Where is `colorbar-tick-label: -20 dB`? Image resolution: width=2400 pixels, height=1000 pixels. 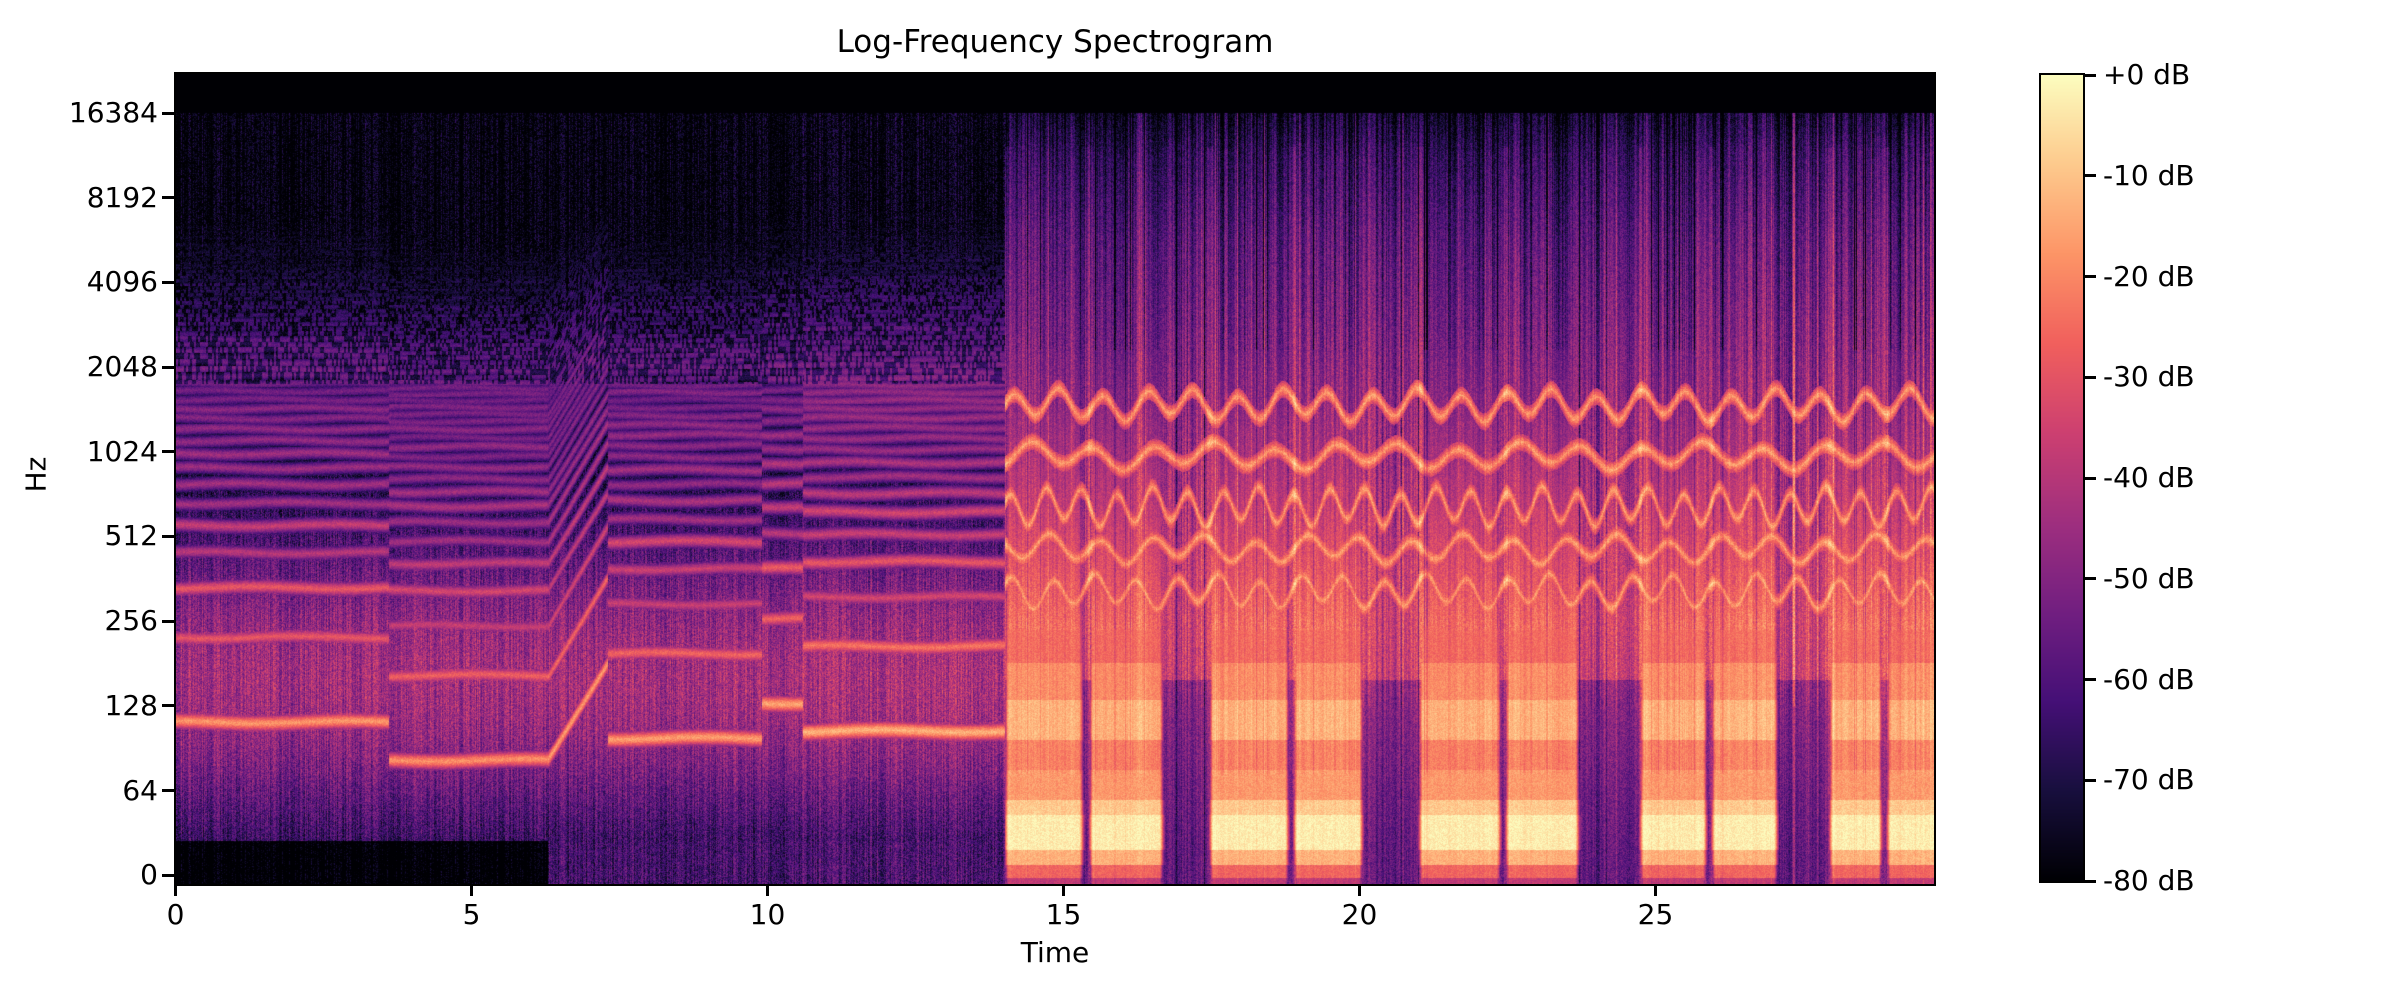
colorbar-tick-label: -20 dB is located at coordinates (2149, 276).